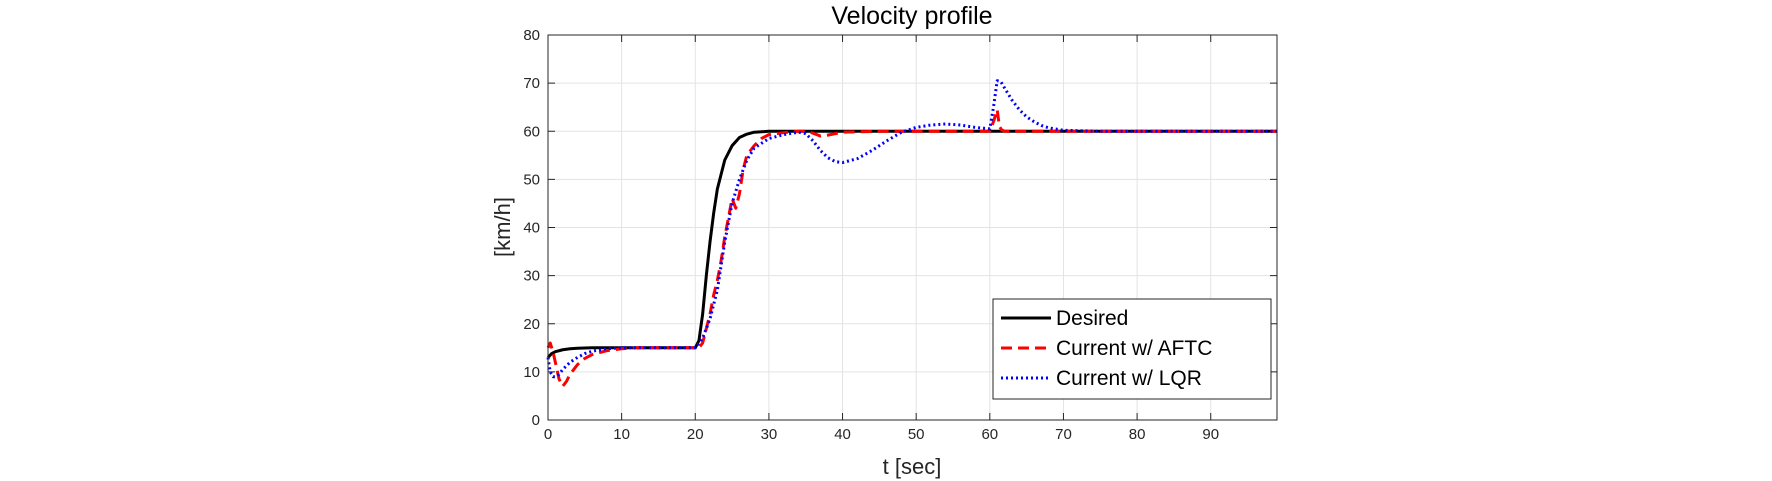  I want to click on x-tick-label: 10, so click(621, 434).